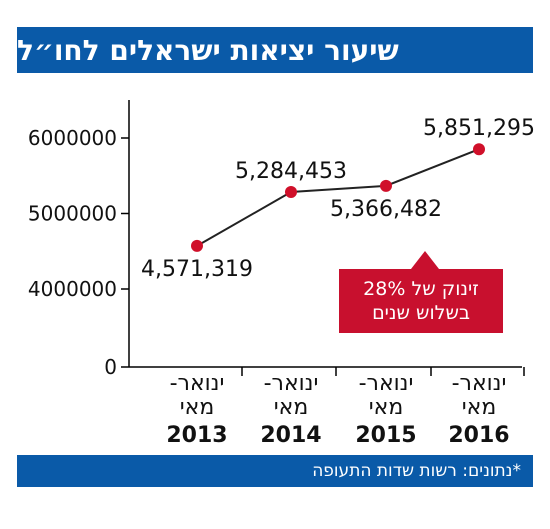  Describe the element at coordinates (386, 209) in the screenshot. I see `data-label: 5,366,482` at that location.